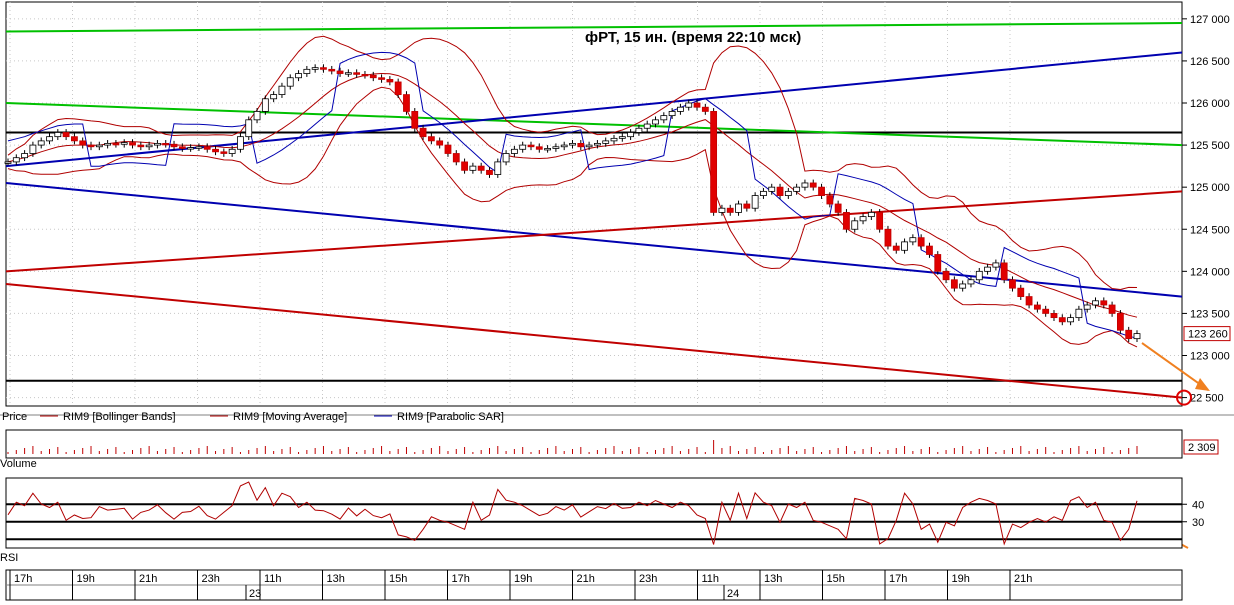 The height and width of the screenshot is (605, 1234). What do you see at coordinates (398, 579) in the screenshot?
I see `time-label: 15h` at bounding box center [398, 579].